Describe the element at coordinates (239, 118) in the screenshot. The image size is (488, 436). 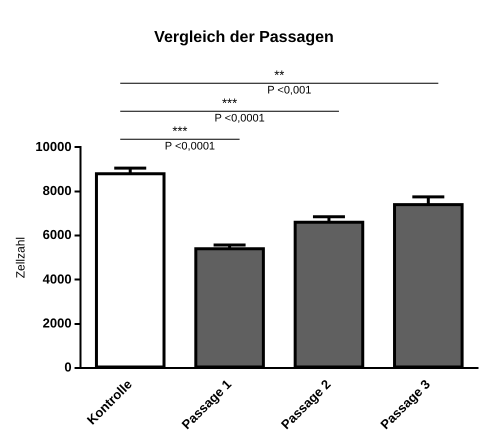
I see `text: P <0,0001` at that location.